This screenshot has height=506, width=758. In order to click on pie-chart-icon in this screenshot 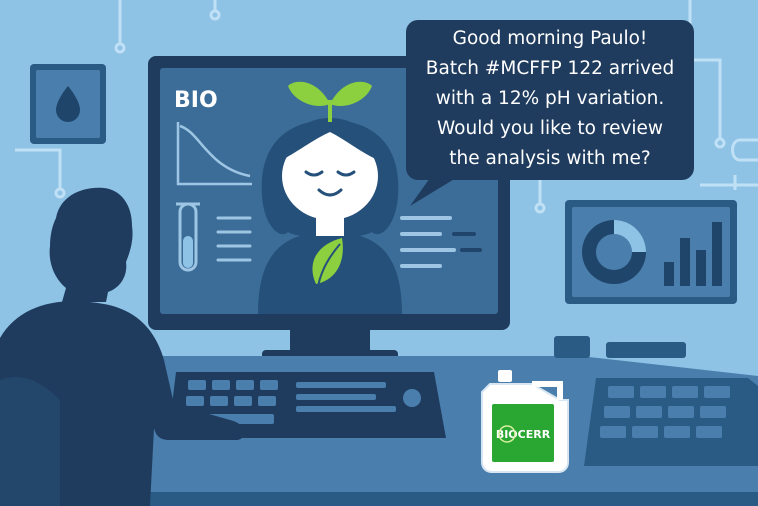, I will do `click(614, 252)`.